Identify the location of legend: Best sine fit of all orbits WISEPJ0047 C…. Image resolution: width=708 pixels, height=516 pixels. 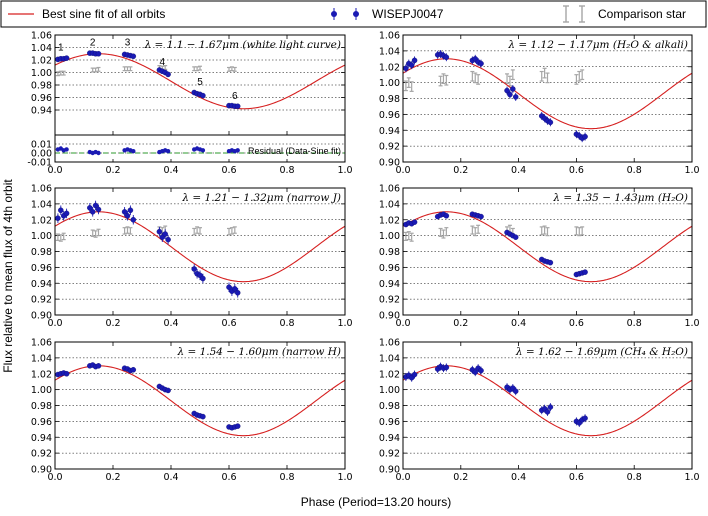
(353, 14).